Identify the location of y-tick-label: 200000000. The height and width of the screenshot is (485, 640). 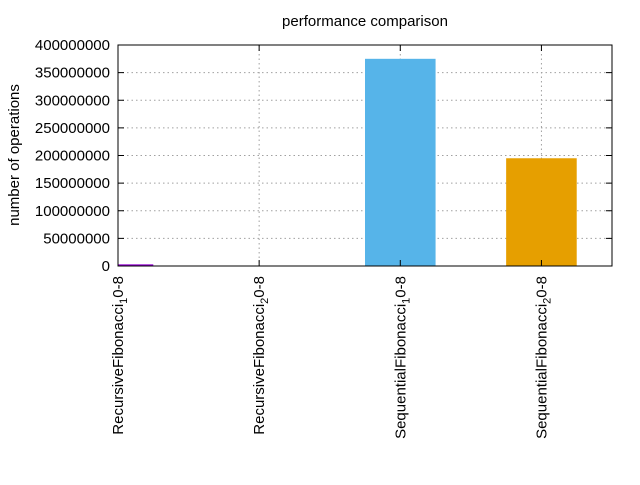
(72, 156).